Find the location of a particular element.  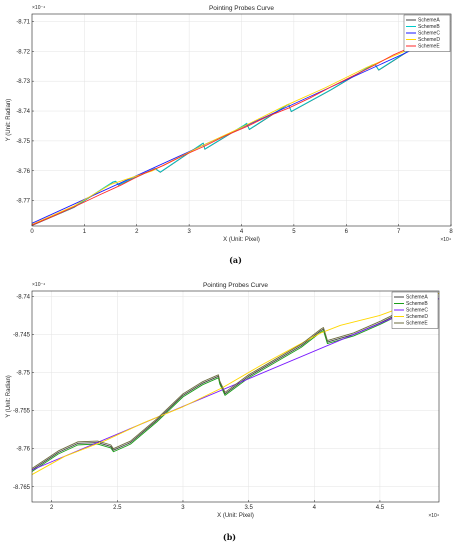

y-tick-label: -8.71 is located at coordinates (23, 22).